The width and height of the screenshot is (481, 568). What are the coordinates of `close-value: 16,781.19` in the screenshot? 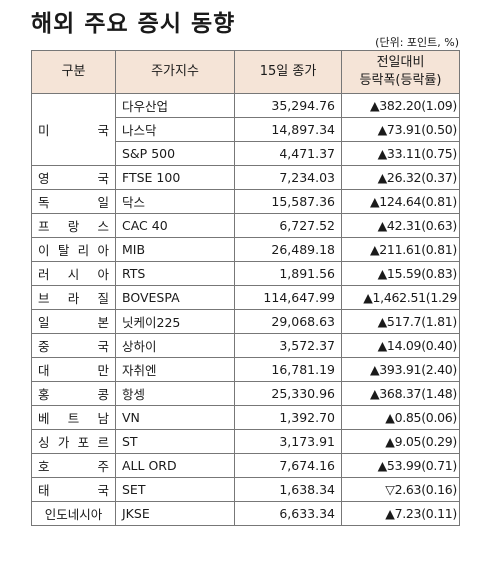 It's located at (288, 369).